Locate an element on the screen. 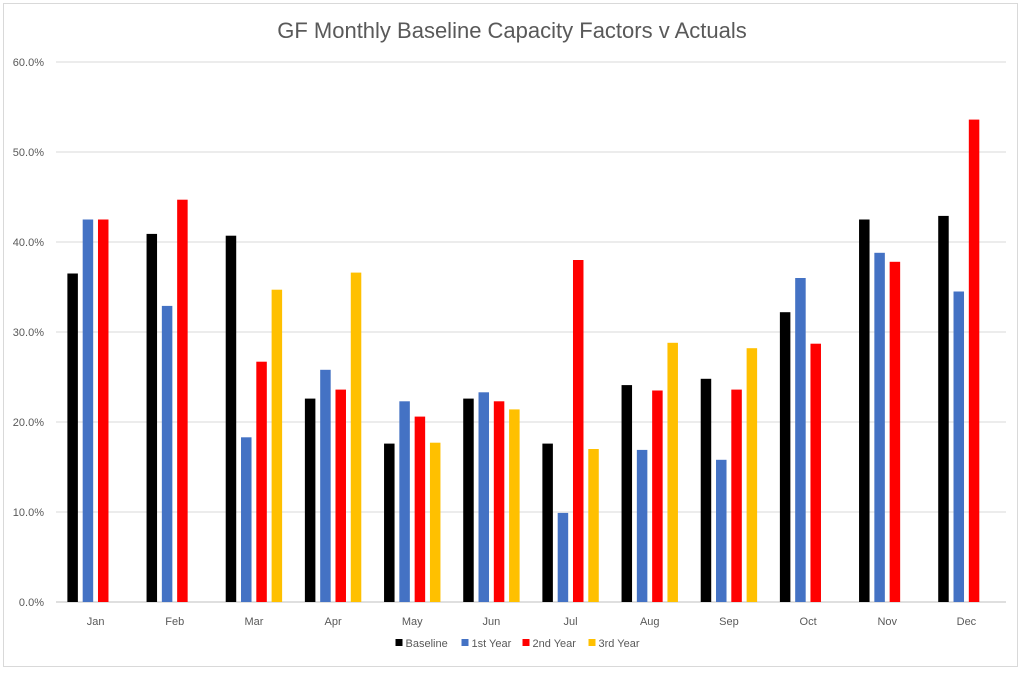 The height and width of the screenshot is (673, 1024). bar-baseline-sep is located at coordinates (706, 490).